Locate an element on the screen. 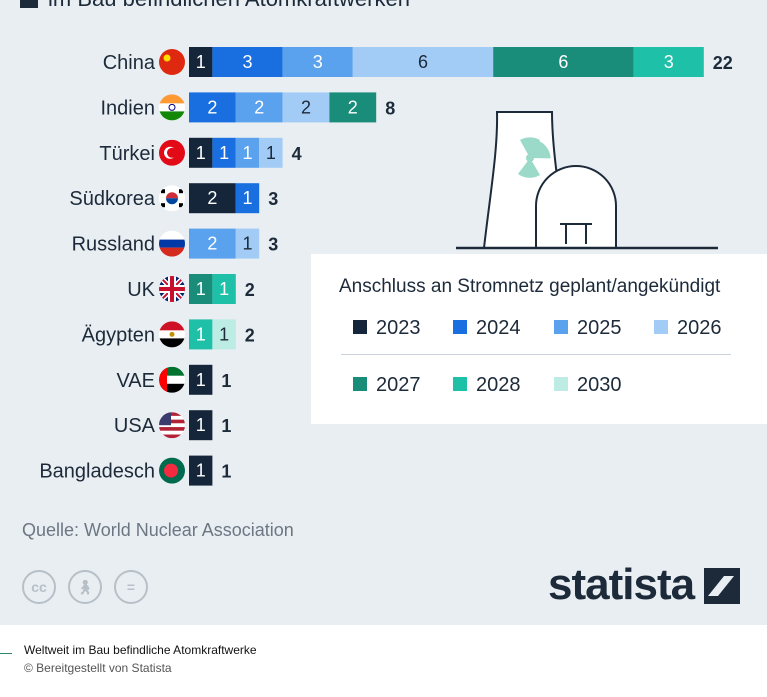 The height and width of the screenshot is (697, 767). legend-item-2025: 2025 is located at coordinates (588, 328).